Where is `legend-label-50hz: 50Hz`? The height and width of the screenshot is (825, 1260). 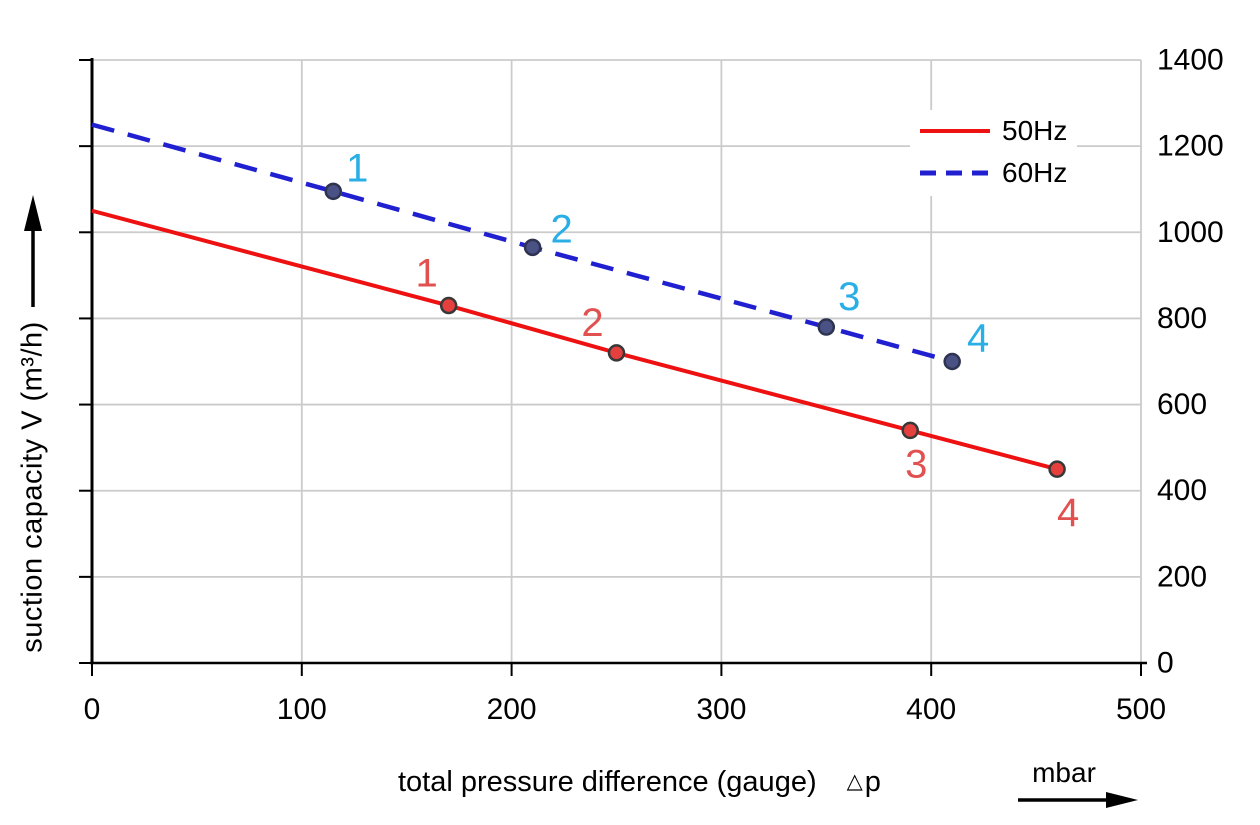 legend-label-50hz: 50Hz is located at coordinates (1035, 130).